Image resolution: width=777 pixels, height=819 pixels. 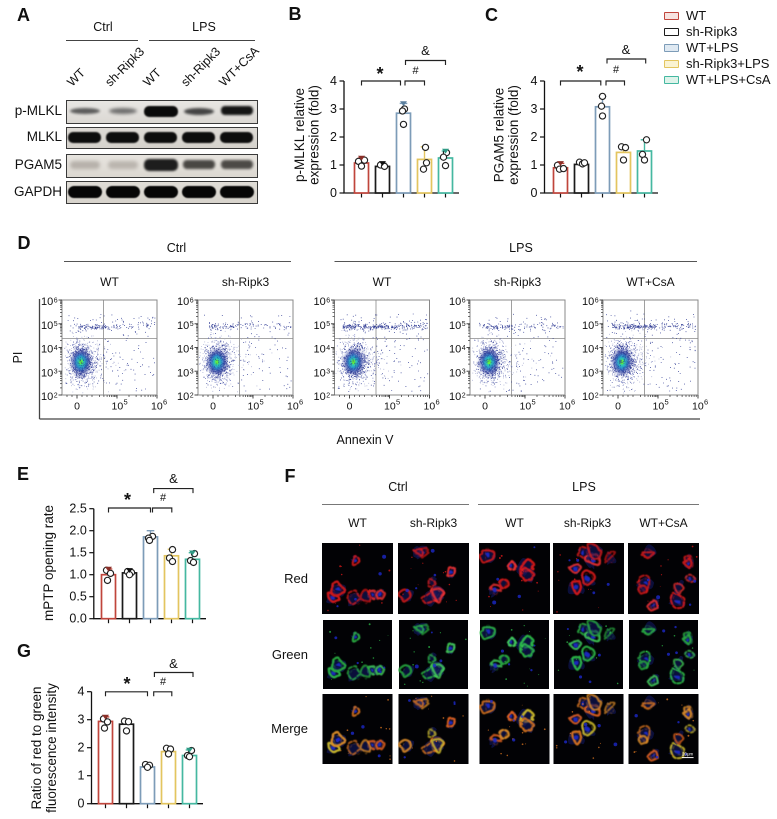 What do you see at coordinates (18, 358) in the screenshot?
I see `svg-text: PI` at bounding box center [18, 358].